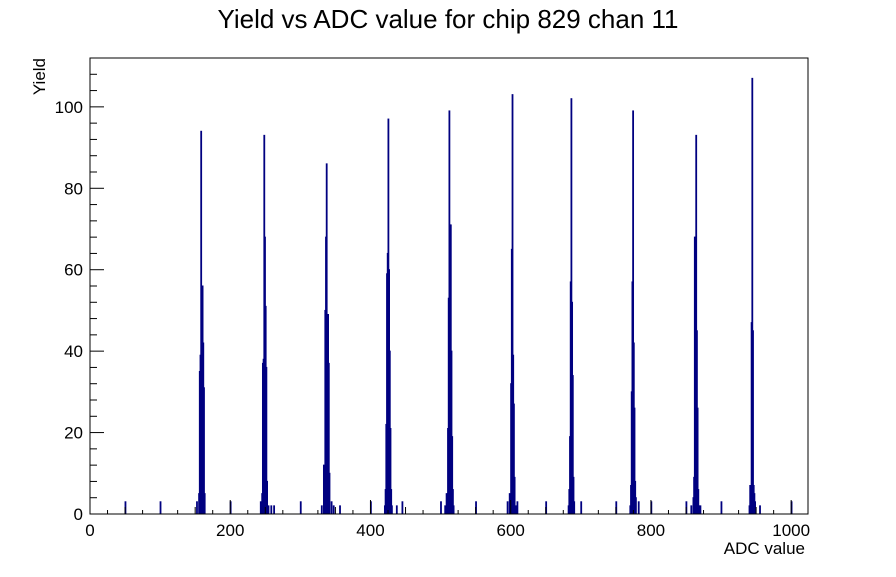 This screenshot has height=577, width=896. Describe the element at coordinates (370, 530) in the screenshot. I see `x-tick-label: 400` at that location.